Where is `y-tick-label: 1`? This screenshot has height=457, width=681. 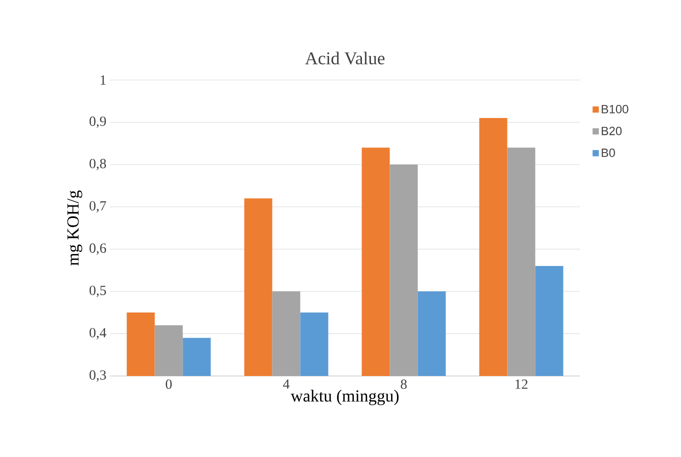
y-tick-label: 1 is located at coordinates (103, 80).